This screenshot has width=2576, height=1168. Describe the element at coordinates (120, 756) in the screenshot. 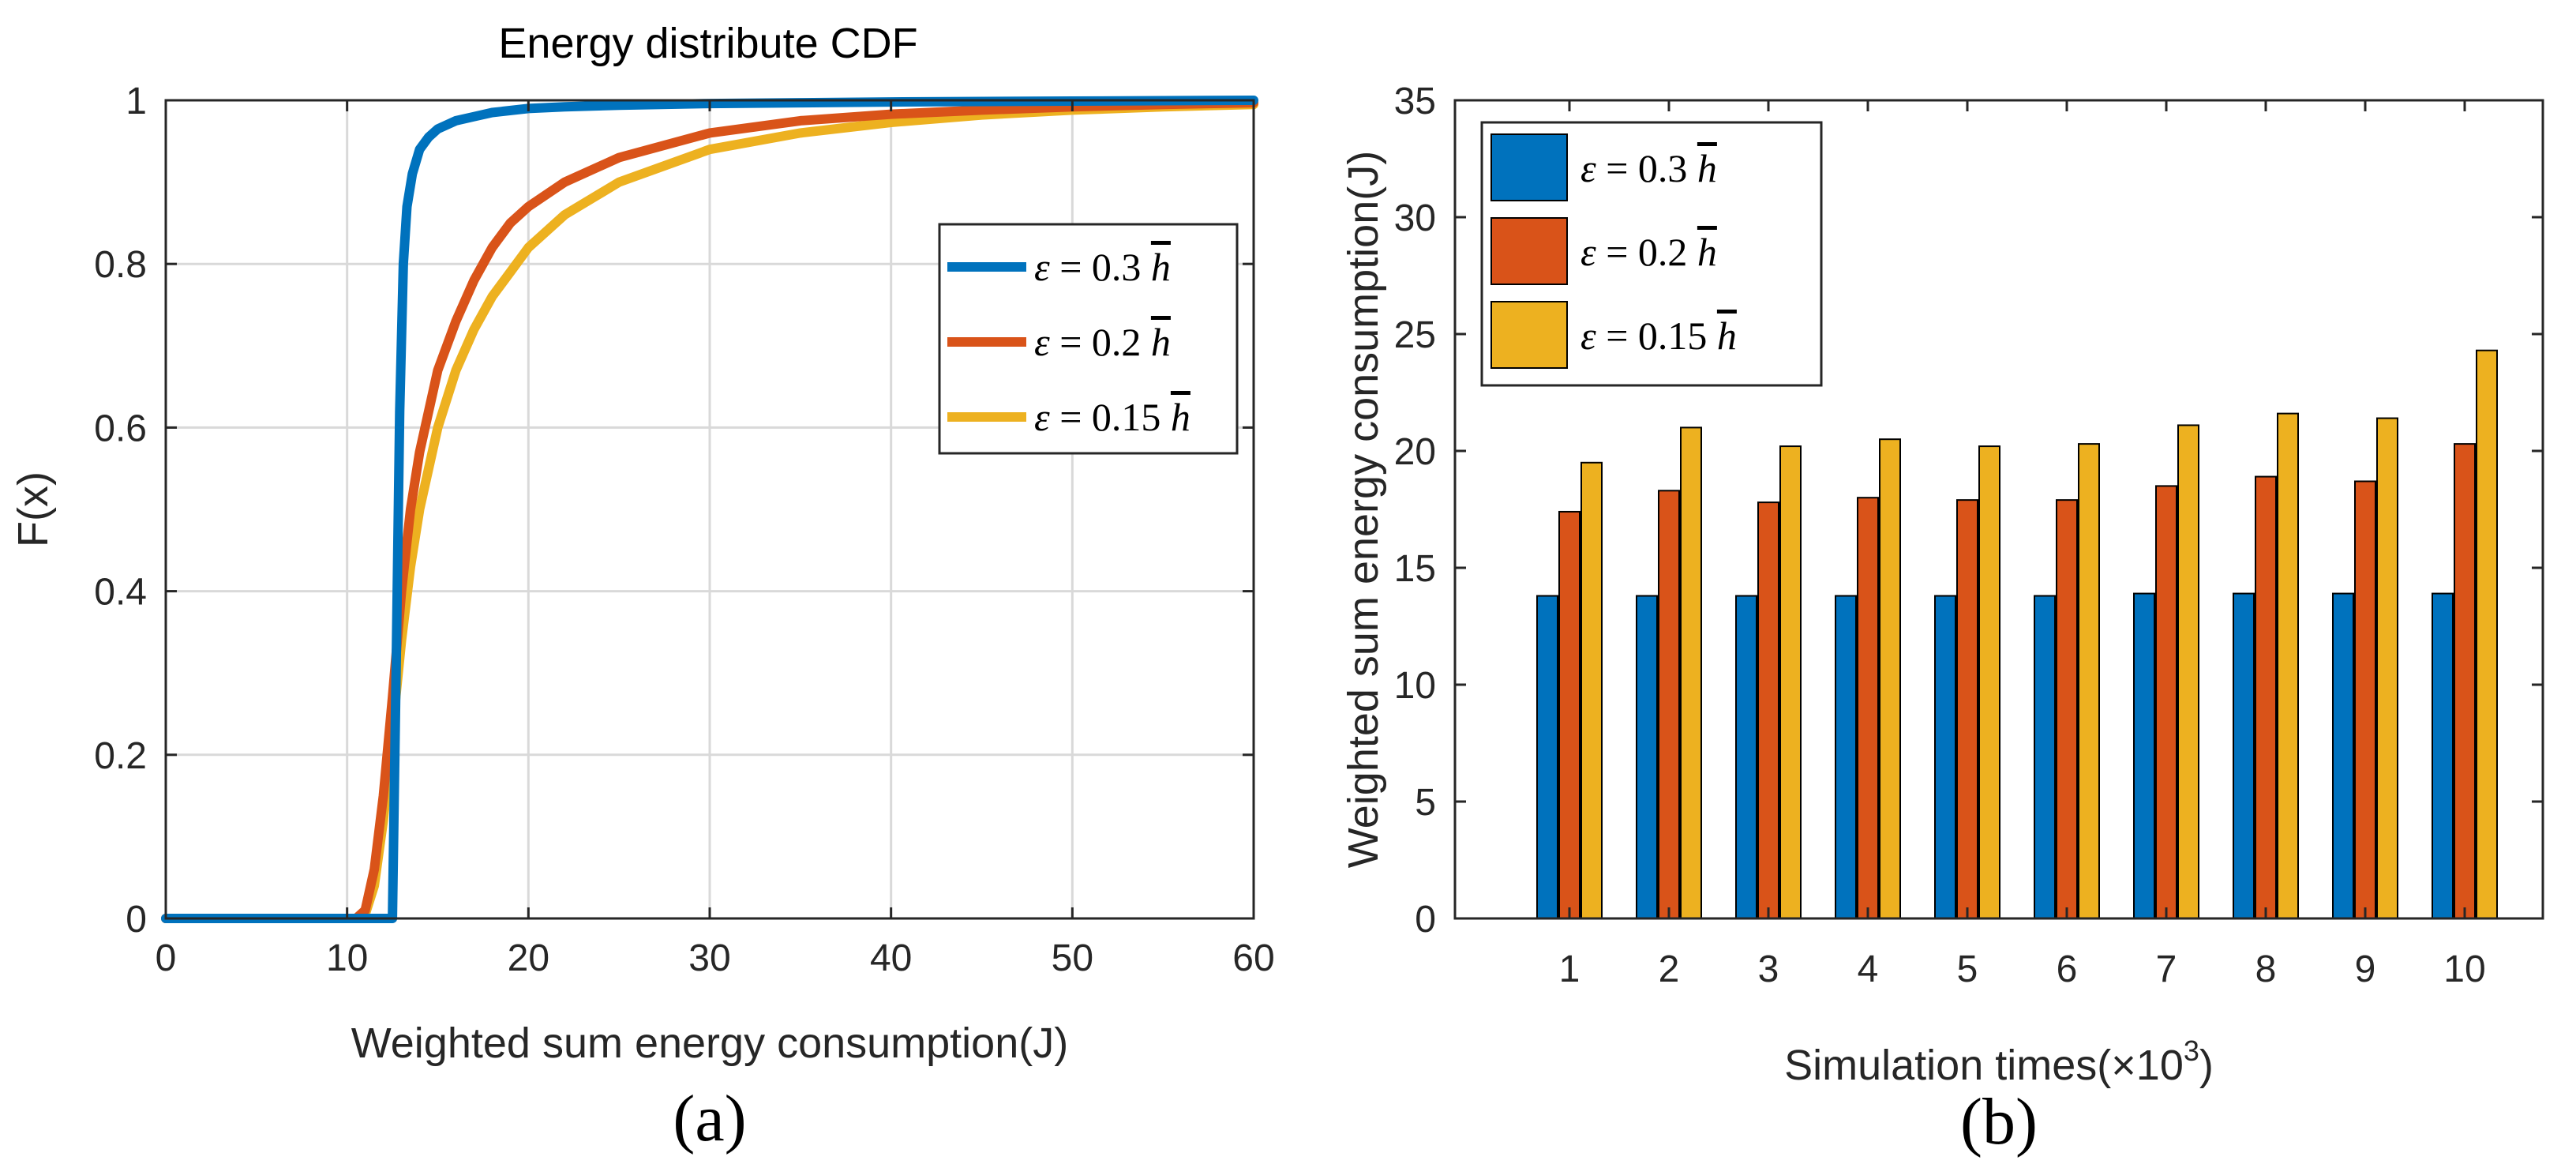

I see `y-tick-label: 0.2` at that location.